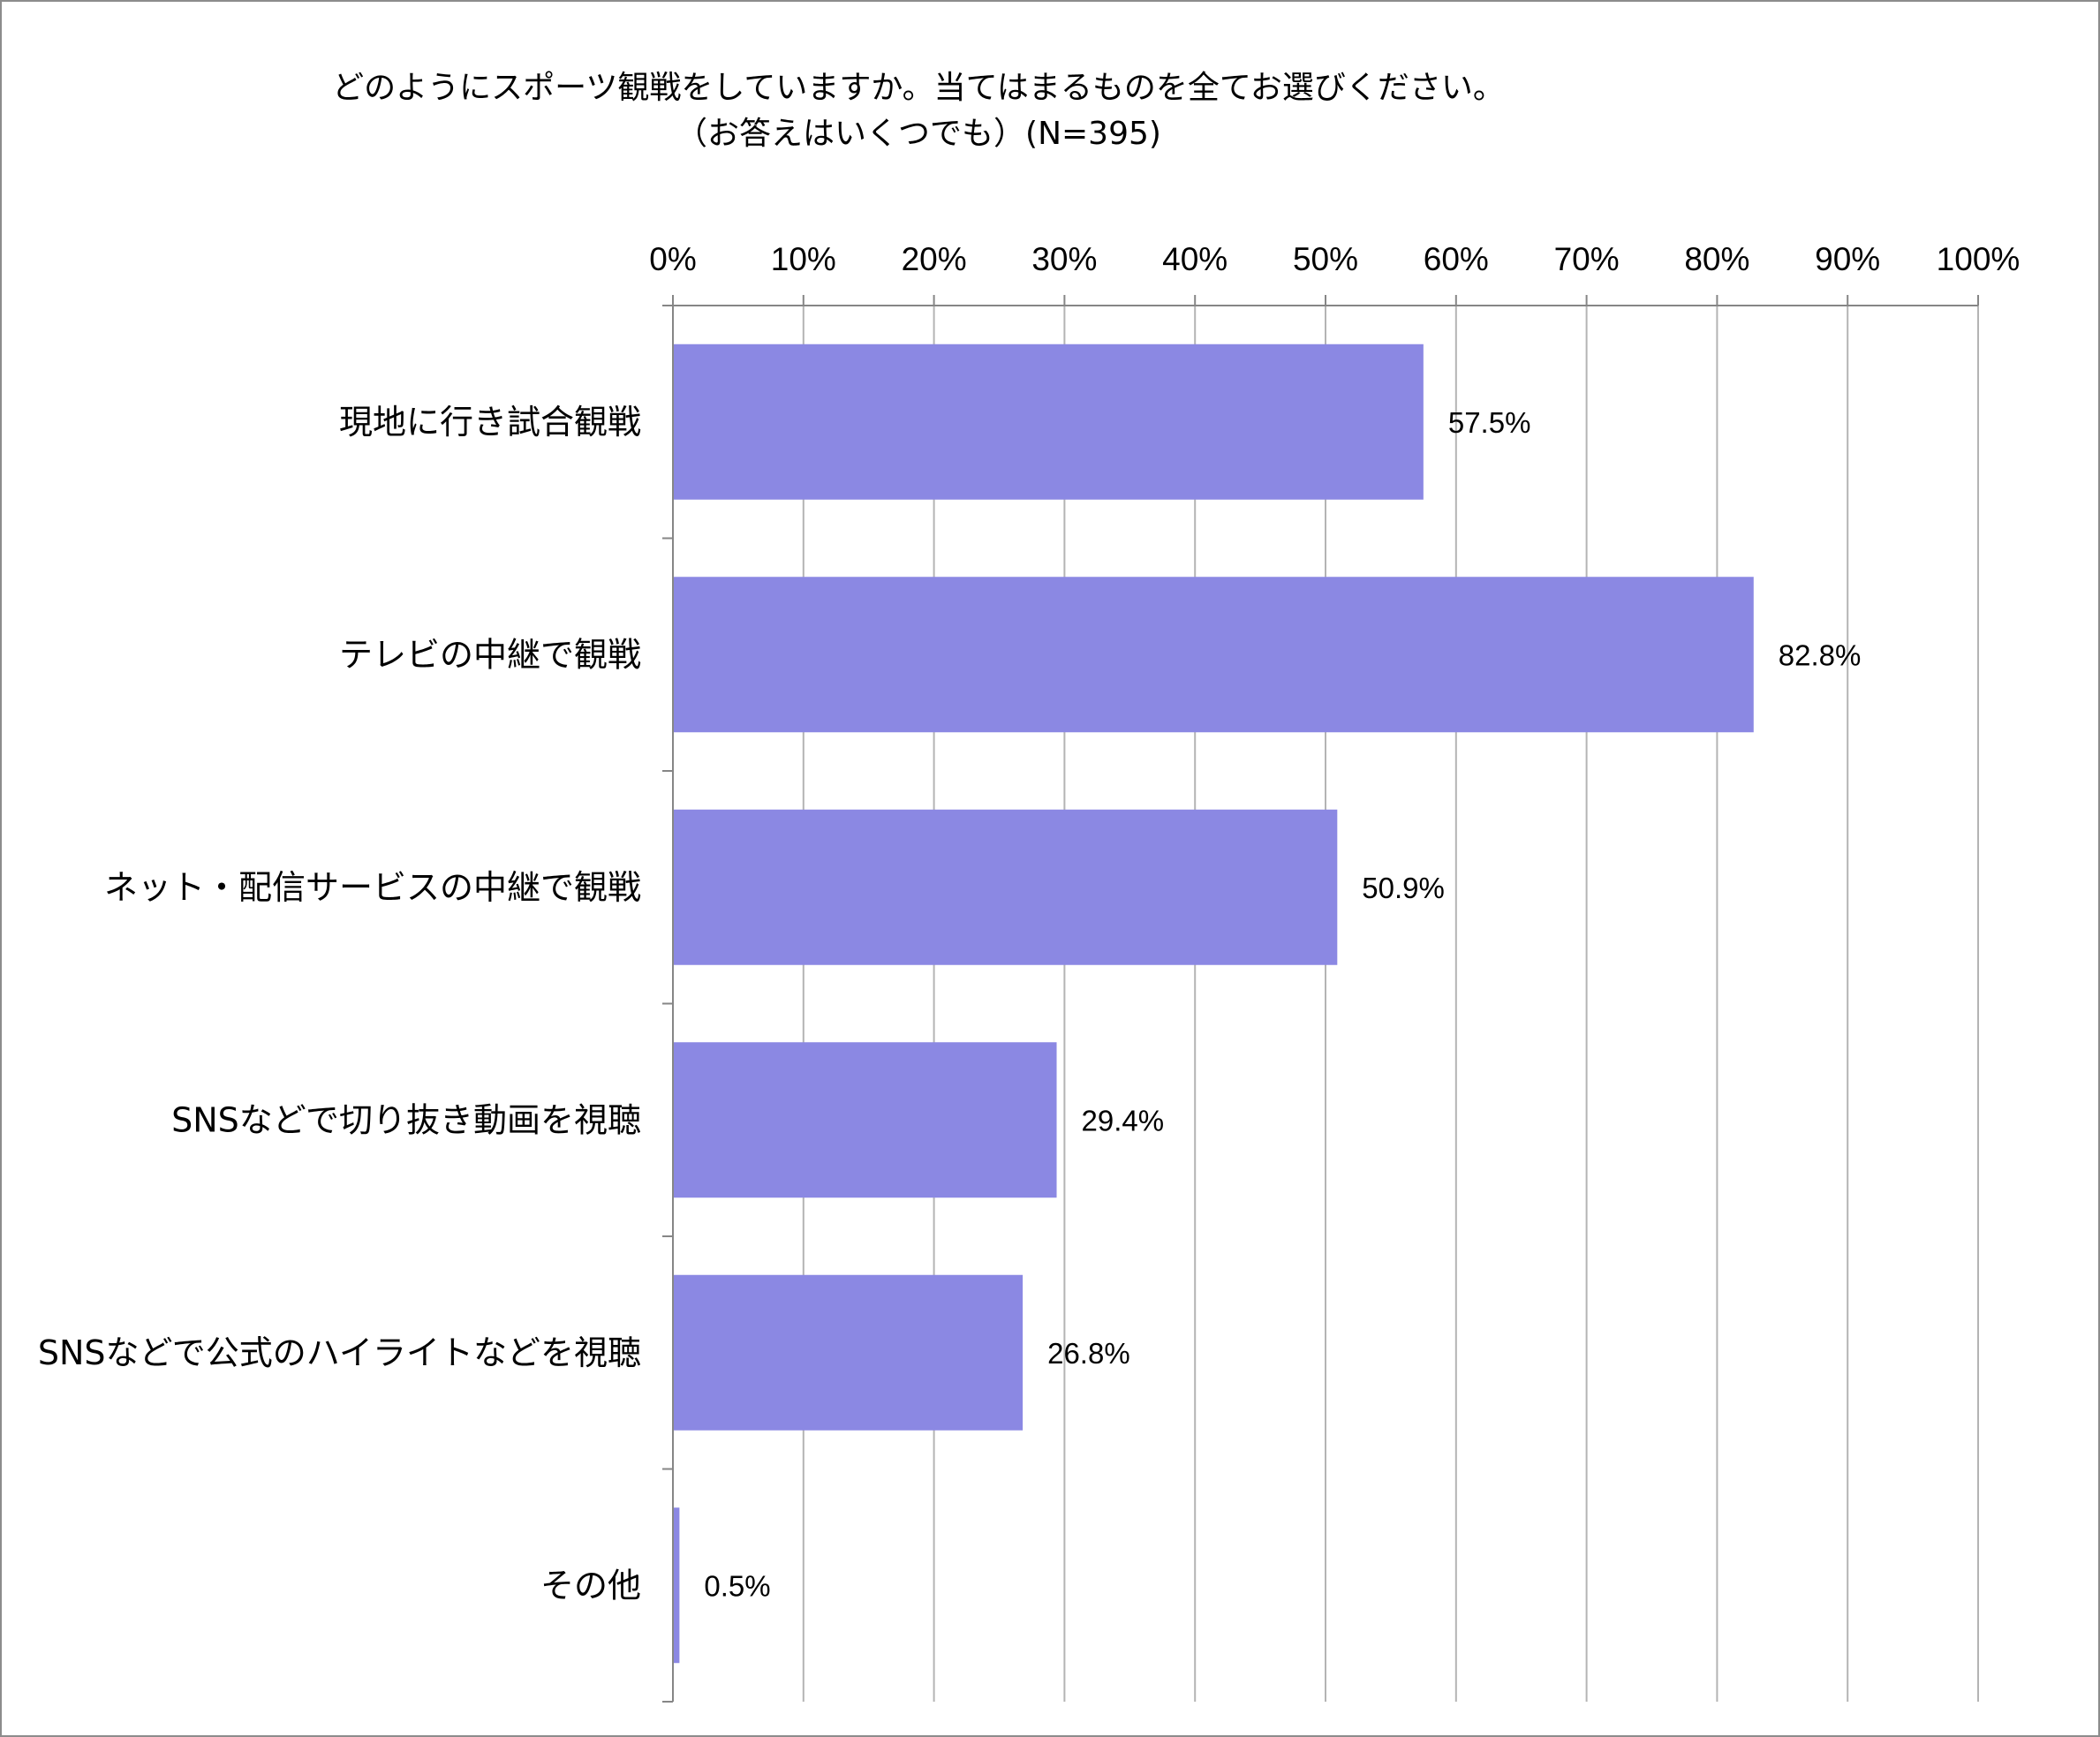 Image resolution: width=2100 pixels, height=1737 pixels. What do you see at coordinates (591, 1585) in the screenshot?
I see `category-label: その他` at bounding box center [591, 1585].